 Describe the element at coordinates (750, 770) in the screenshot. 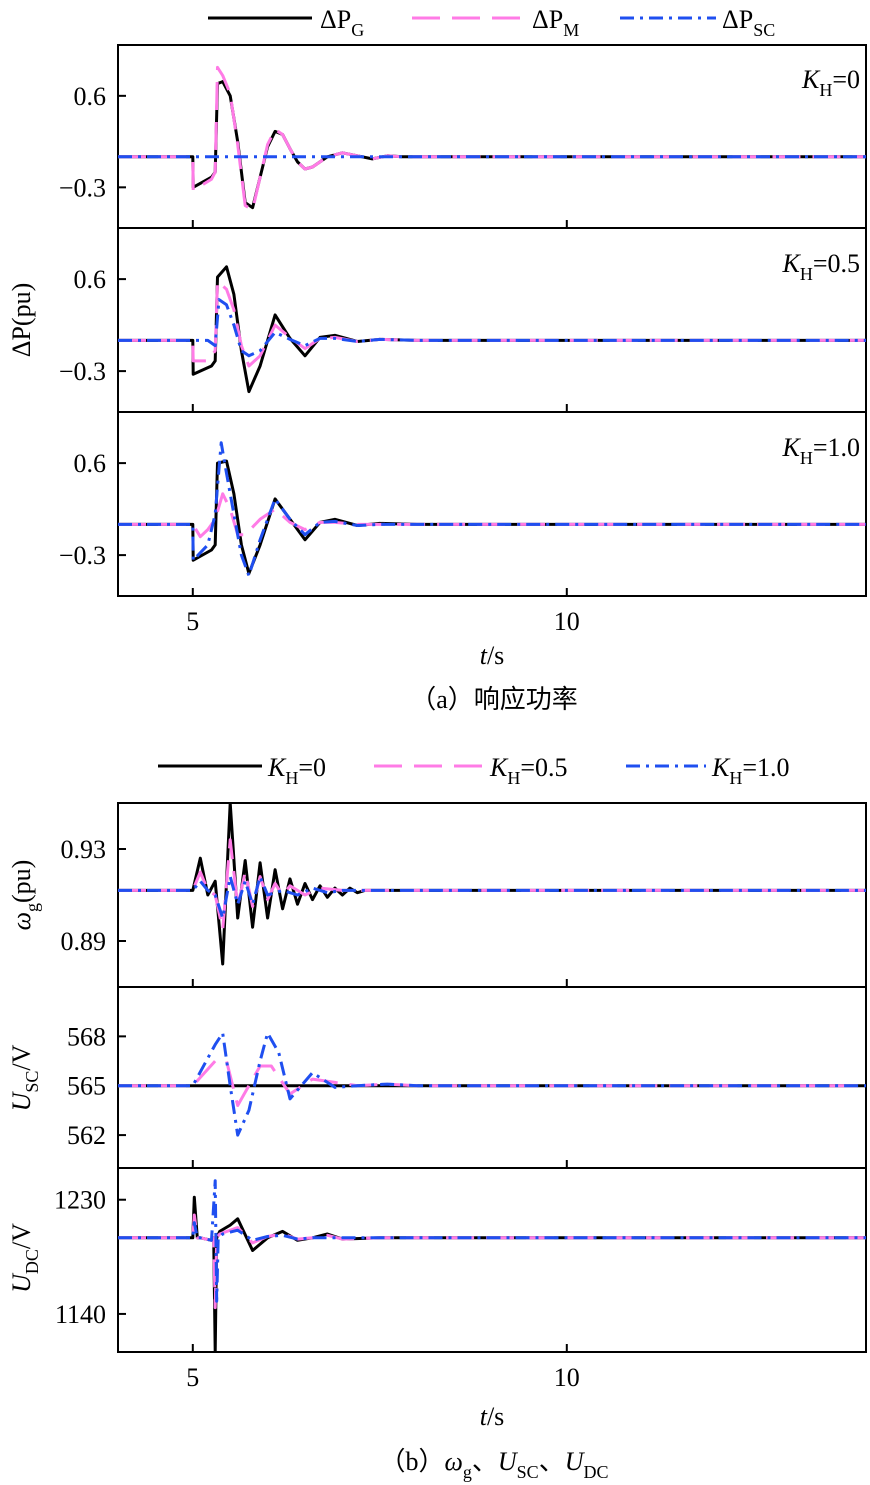

I see `legend-b-label-10: KH=1.0` at that location.